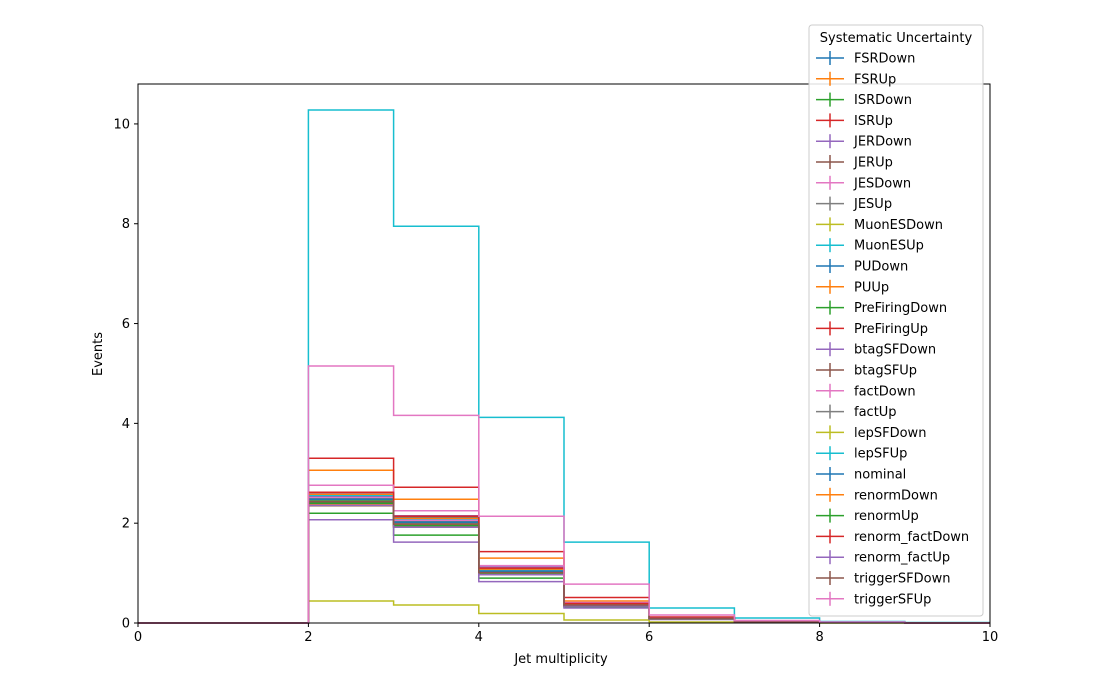 This screenshot has width=1100, height=700. I want to click on legend-label: MuonESUp, so click(889, 246).